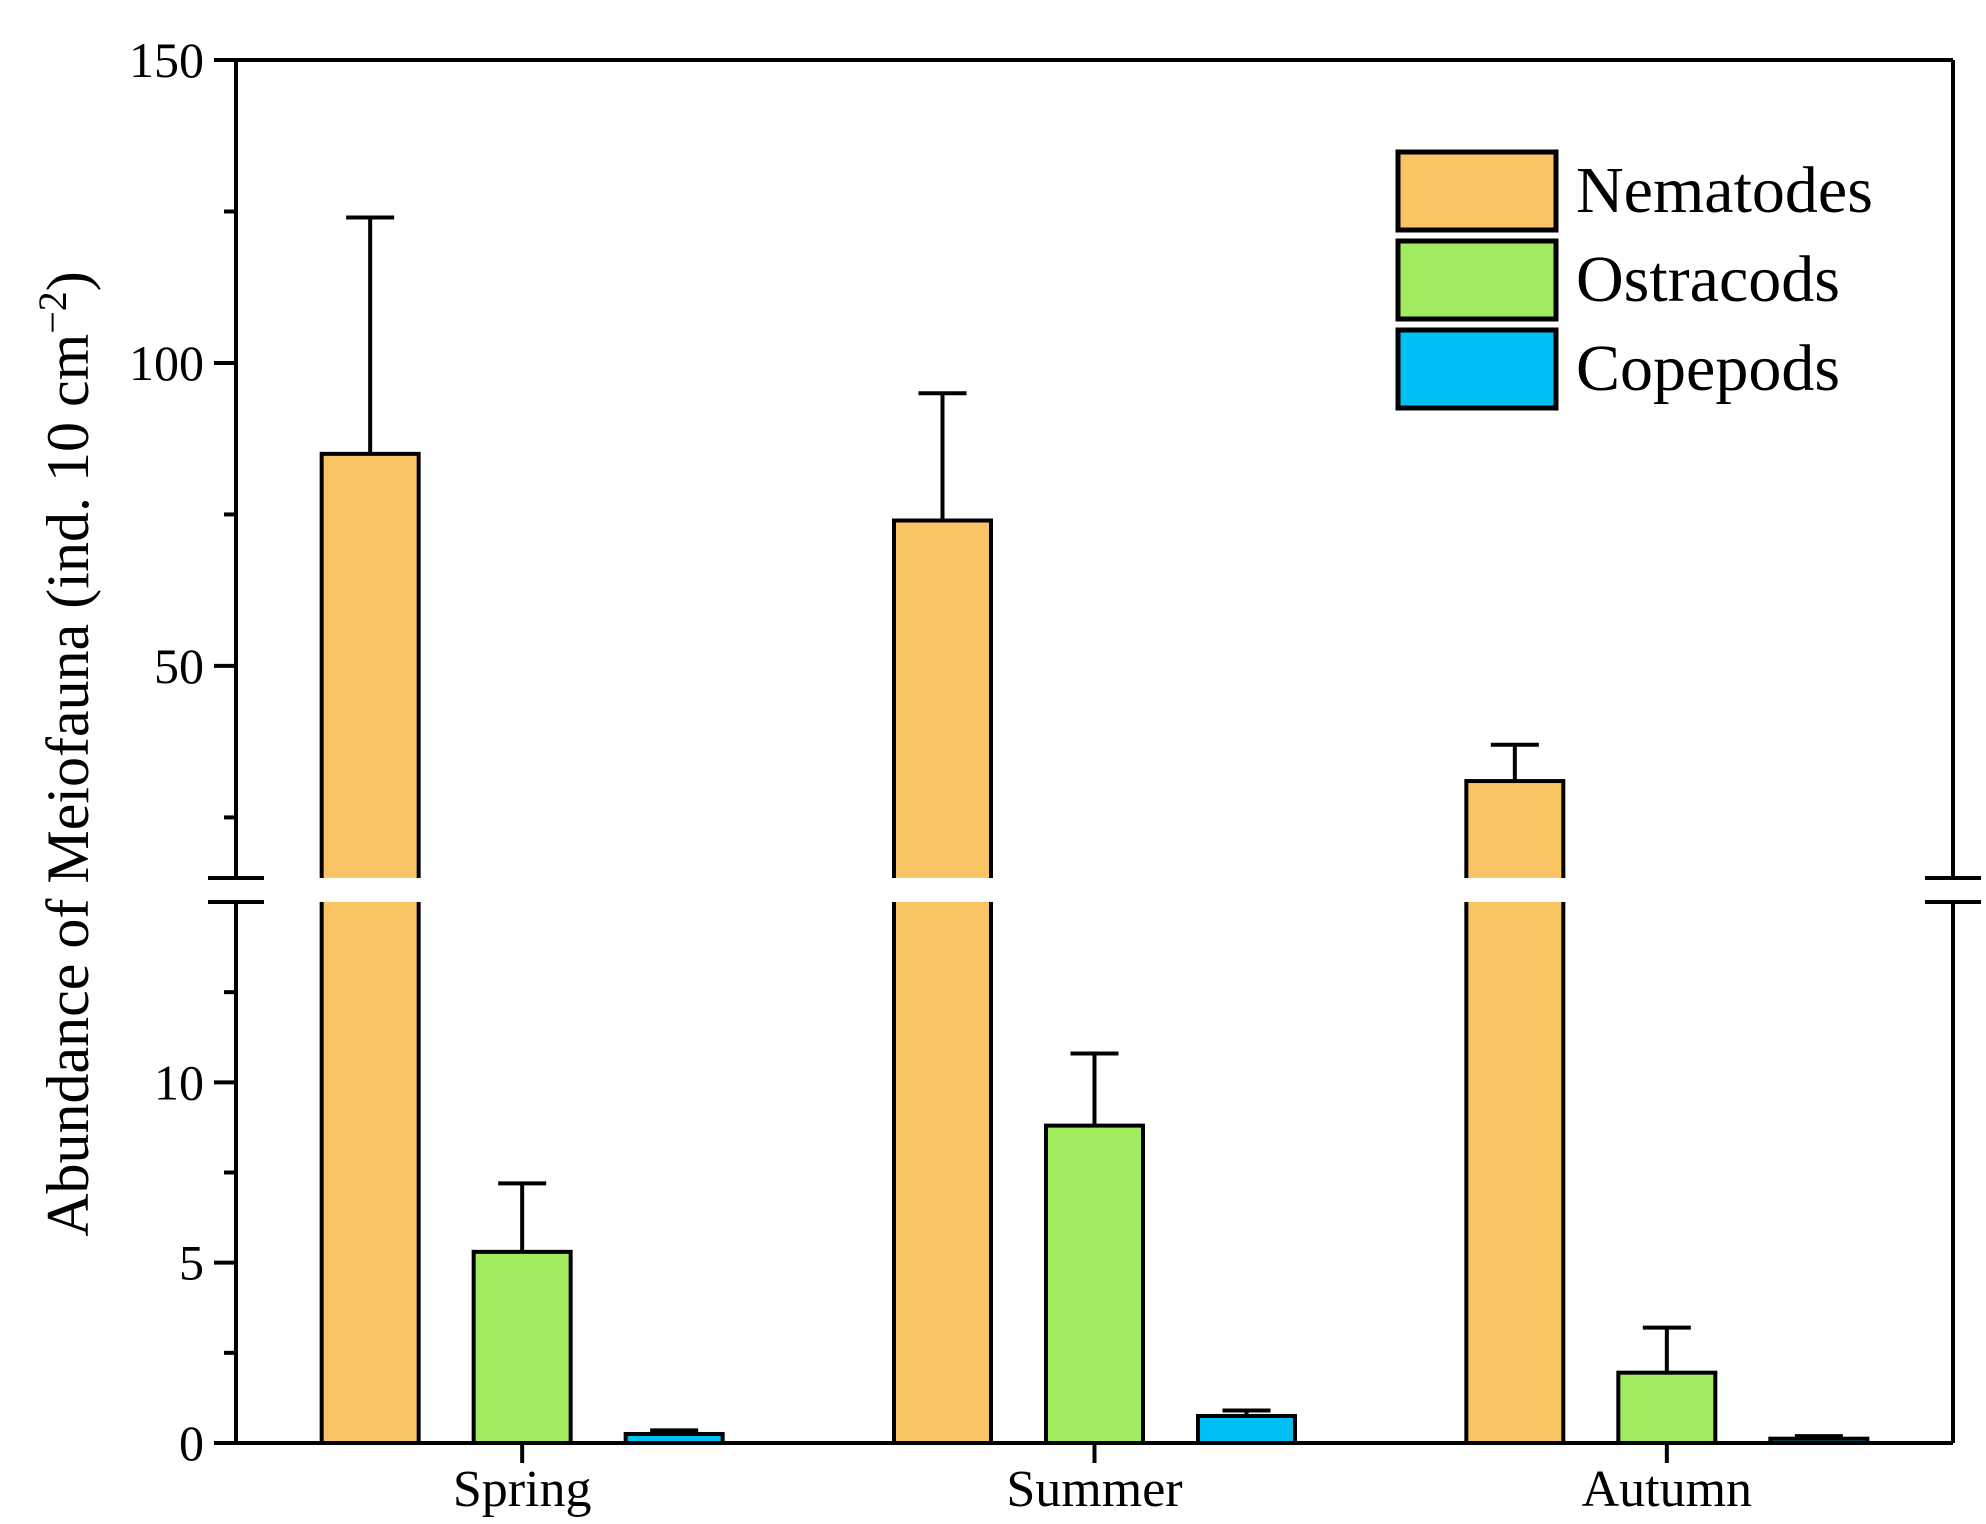 This screenshot has width=1986, height=1524. What do you see at coordinates (522, 1347) in the screenshot?
I see `bar-ostracods-spring` at bounding box center [522, 1347].